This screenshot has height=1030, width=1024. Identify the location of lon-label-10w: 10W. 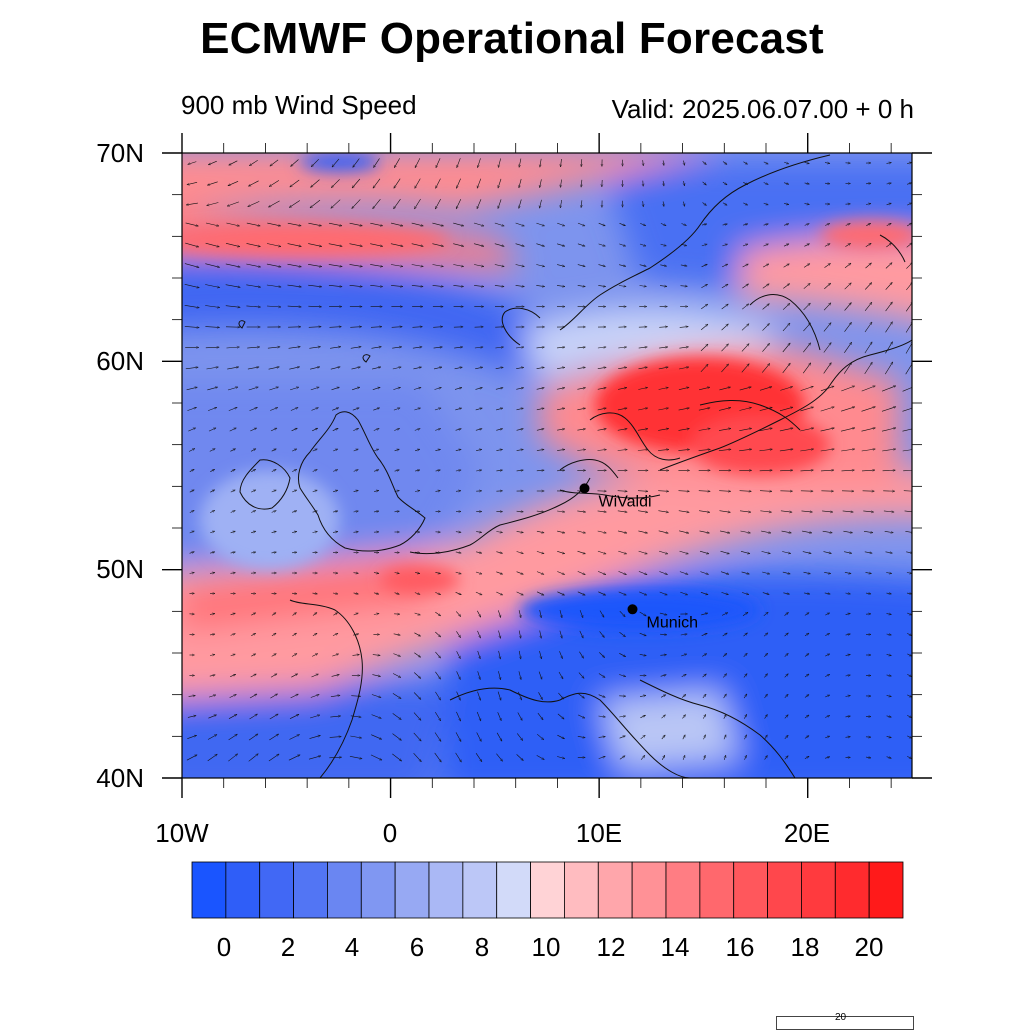
(182, 833).